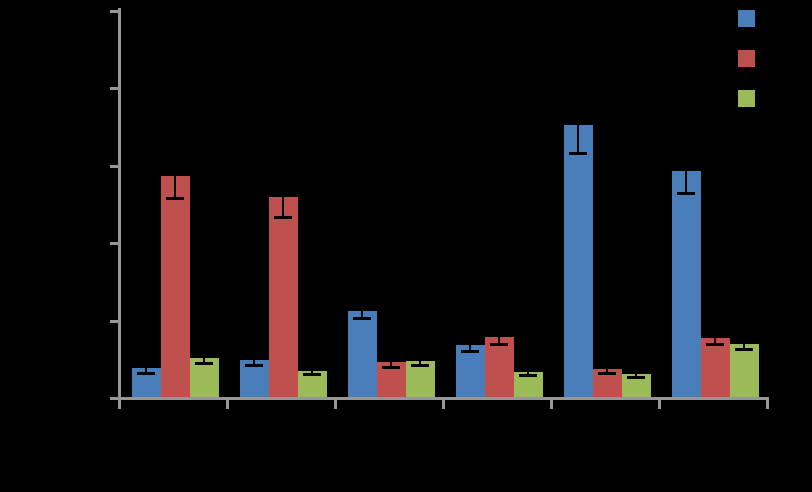  I want to click on bar-g4-s1, so click(470, 371).